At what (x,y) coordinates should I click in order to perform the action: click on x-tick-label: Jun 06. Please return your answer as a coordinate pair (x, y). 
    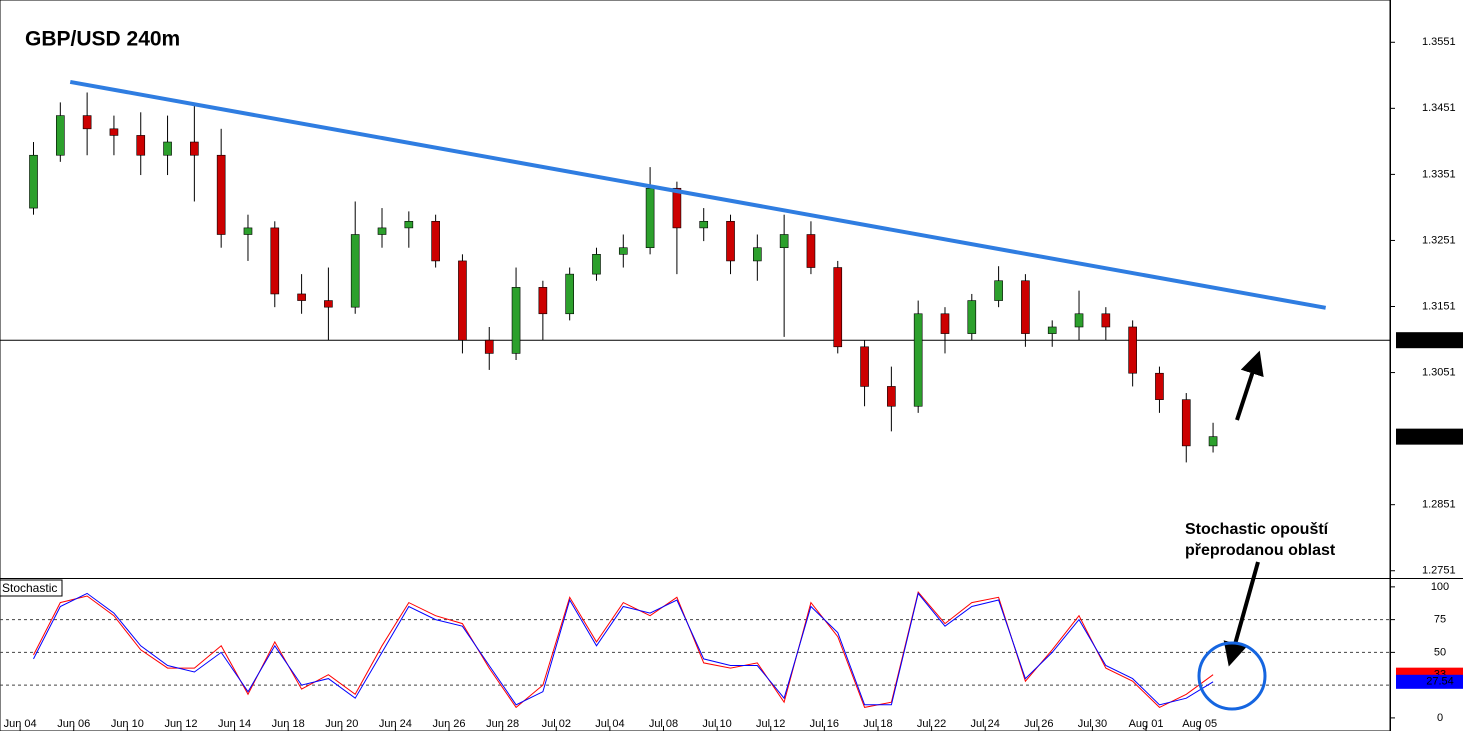
    Looking at the image, I should click on (73, 724).